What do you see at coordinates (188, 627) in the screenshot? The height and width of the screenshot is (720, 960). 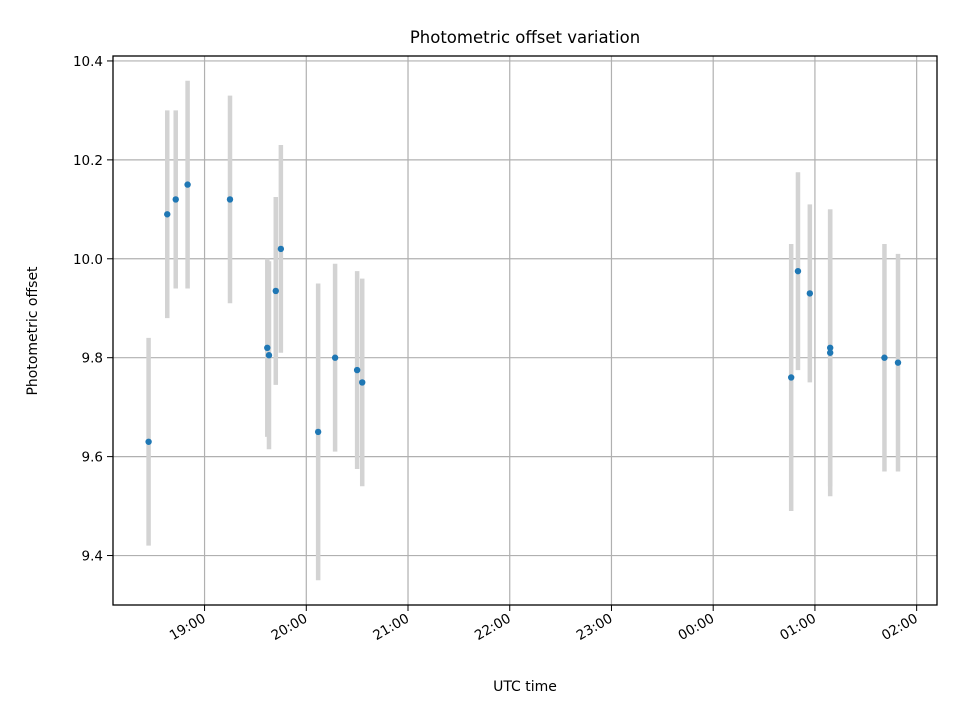 I see `x-tick-label: 19:00` at bounding box center [188, 627].